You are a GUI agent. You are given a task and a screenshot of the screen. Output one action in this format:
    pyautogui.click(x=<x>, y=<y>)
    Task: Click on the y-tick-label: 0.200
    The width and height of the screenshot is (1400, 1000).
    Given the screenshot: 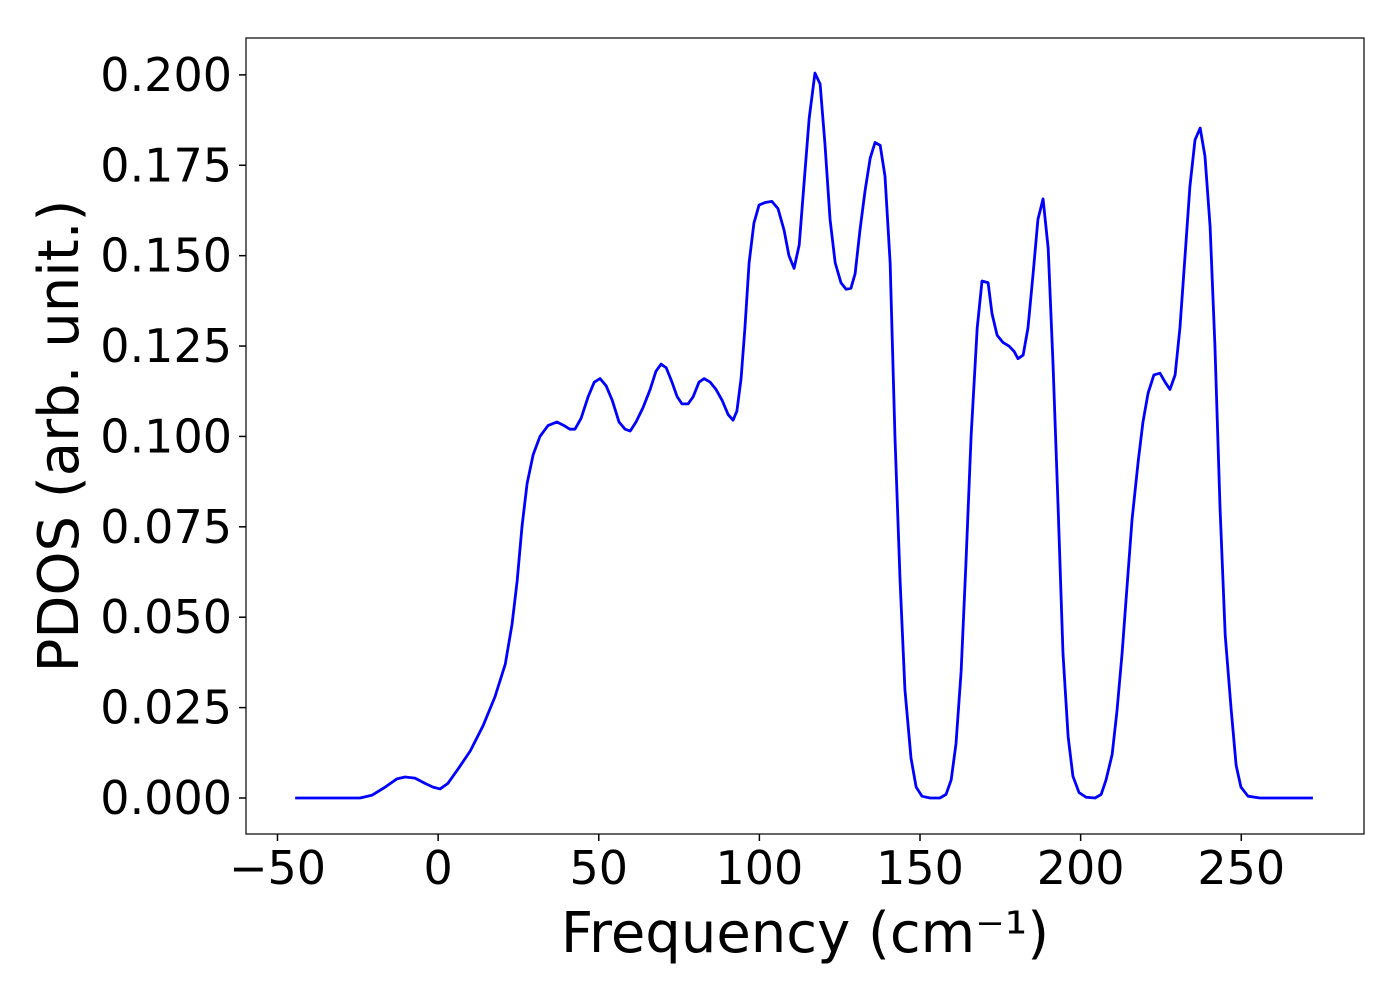 What is the action you would take?
    pyautogui.click(x=166, y=75)
    